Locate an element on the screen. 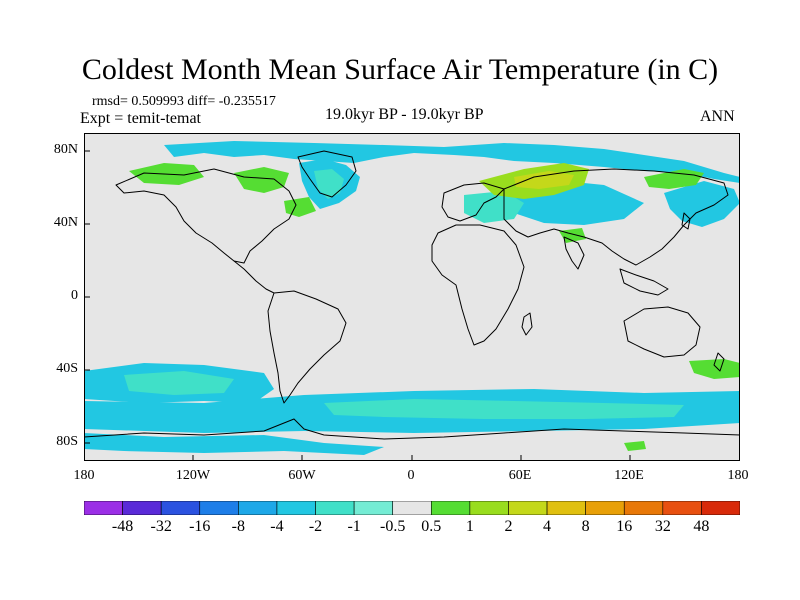  coastline-india is located at coordinates (574, 253).